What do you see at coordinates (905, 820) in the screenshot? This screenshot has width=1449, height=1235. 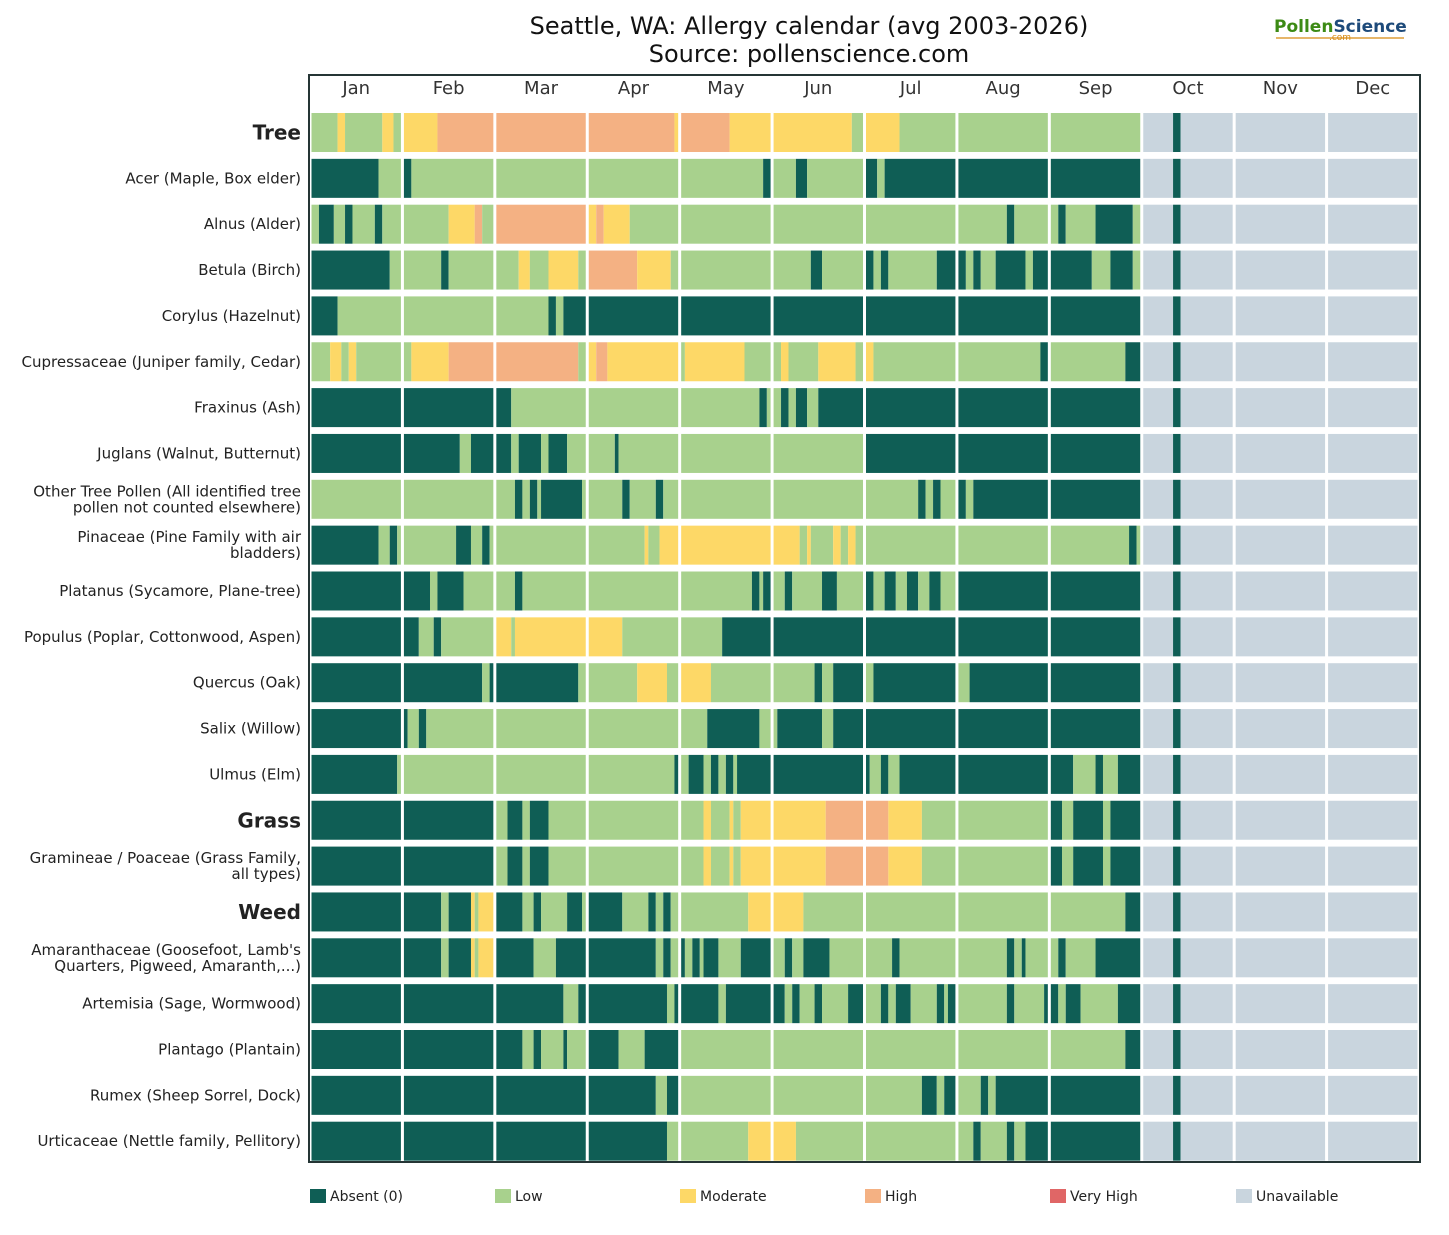 I see `cell-grass-jul` at bounding box center [905, 820].